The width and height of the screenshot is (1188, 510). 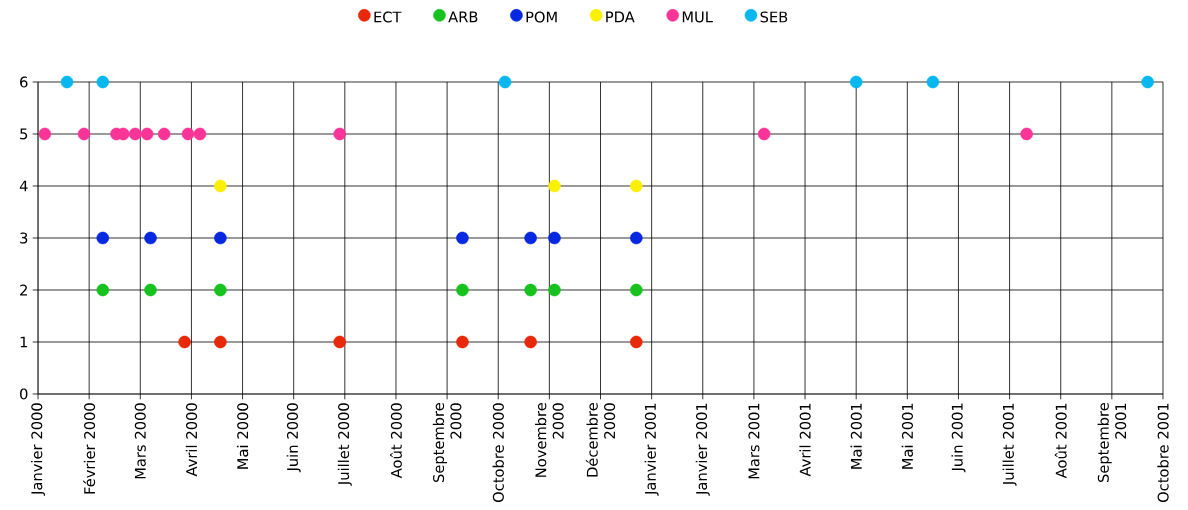 What do you see at coordinates (600, 440) in the screenshot?
I see `x-tick-label: Décembre 2000` at bounding box center [600, 440].